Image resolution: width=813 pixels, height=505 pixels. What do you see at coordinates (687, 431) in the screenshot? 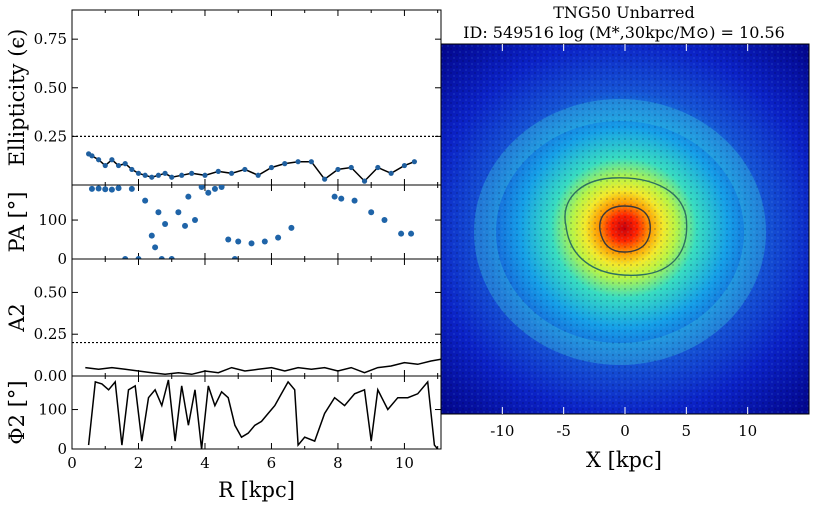
I see `x-tick-label: 5` at bounding box center [687, 431].